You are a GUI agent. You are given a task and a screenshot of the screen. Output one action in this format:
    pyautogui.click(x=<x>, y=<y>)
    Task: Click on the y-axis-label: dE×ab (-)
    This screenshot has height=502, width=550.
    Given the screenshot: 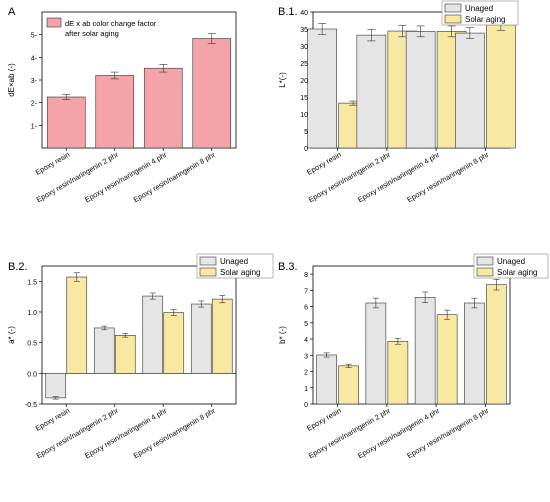 What is the action you would take?
    pyautogui.click(x=11, y=80)
    